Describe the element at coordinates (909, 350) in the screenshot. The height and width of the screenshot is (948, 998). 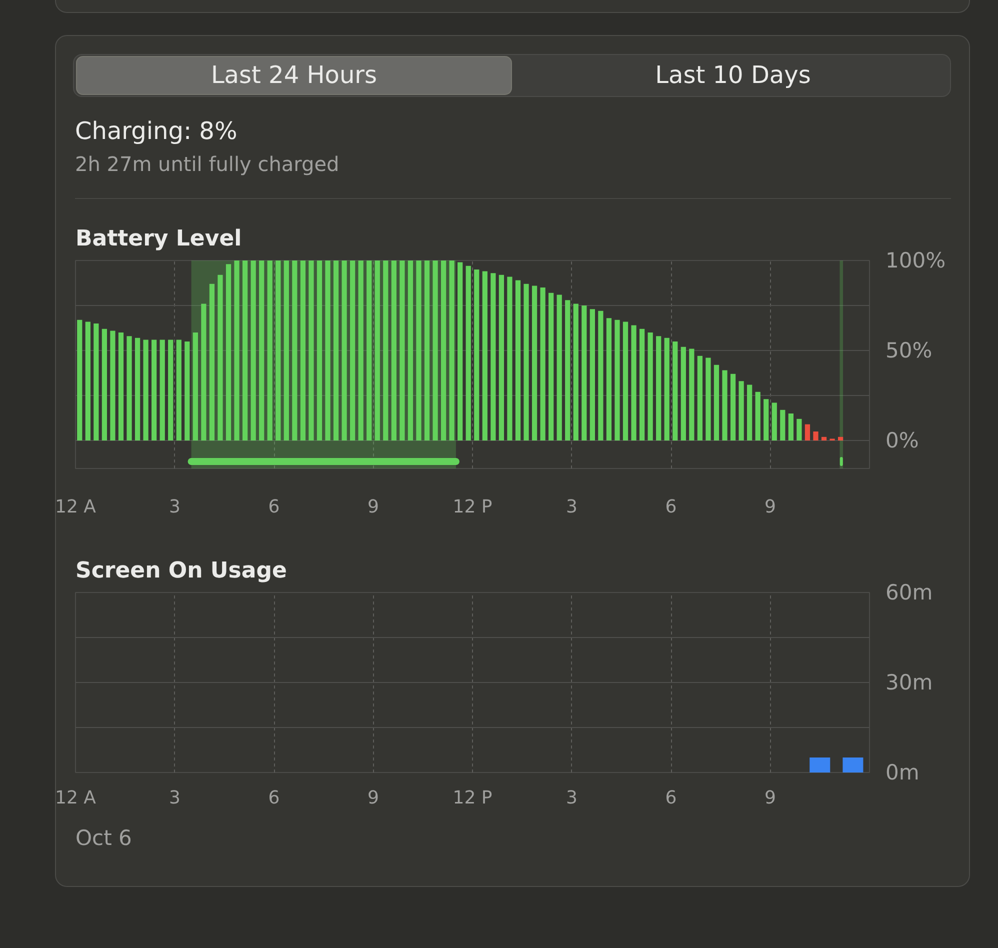
I see `y-tick-label: 50%` at that location.